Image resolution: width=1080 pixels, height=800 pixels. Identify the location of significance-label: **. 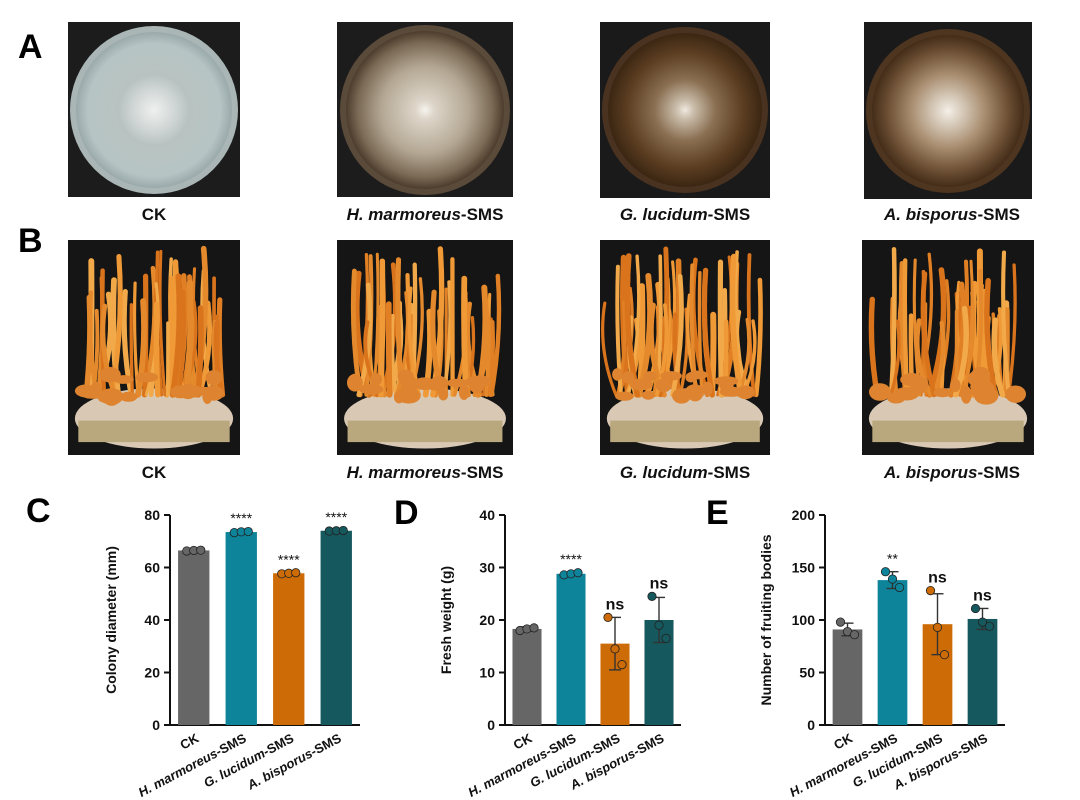
(892, 559).